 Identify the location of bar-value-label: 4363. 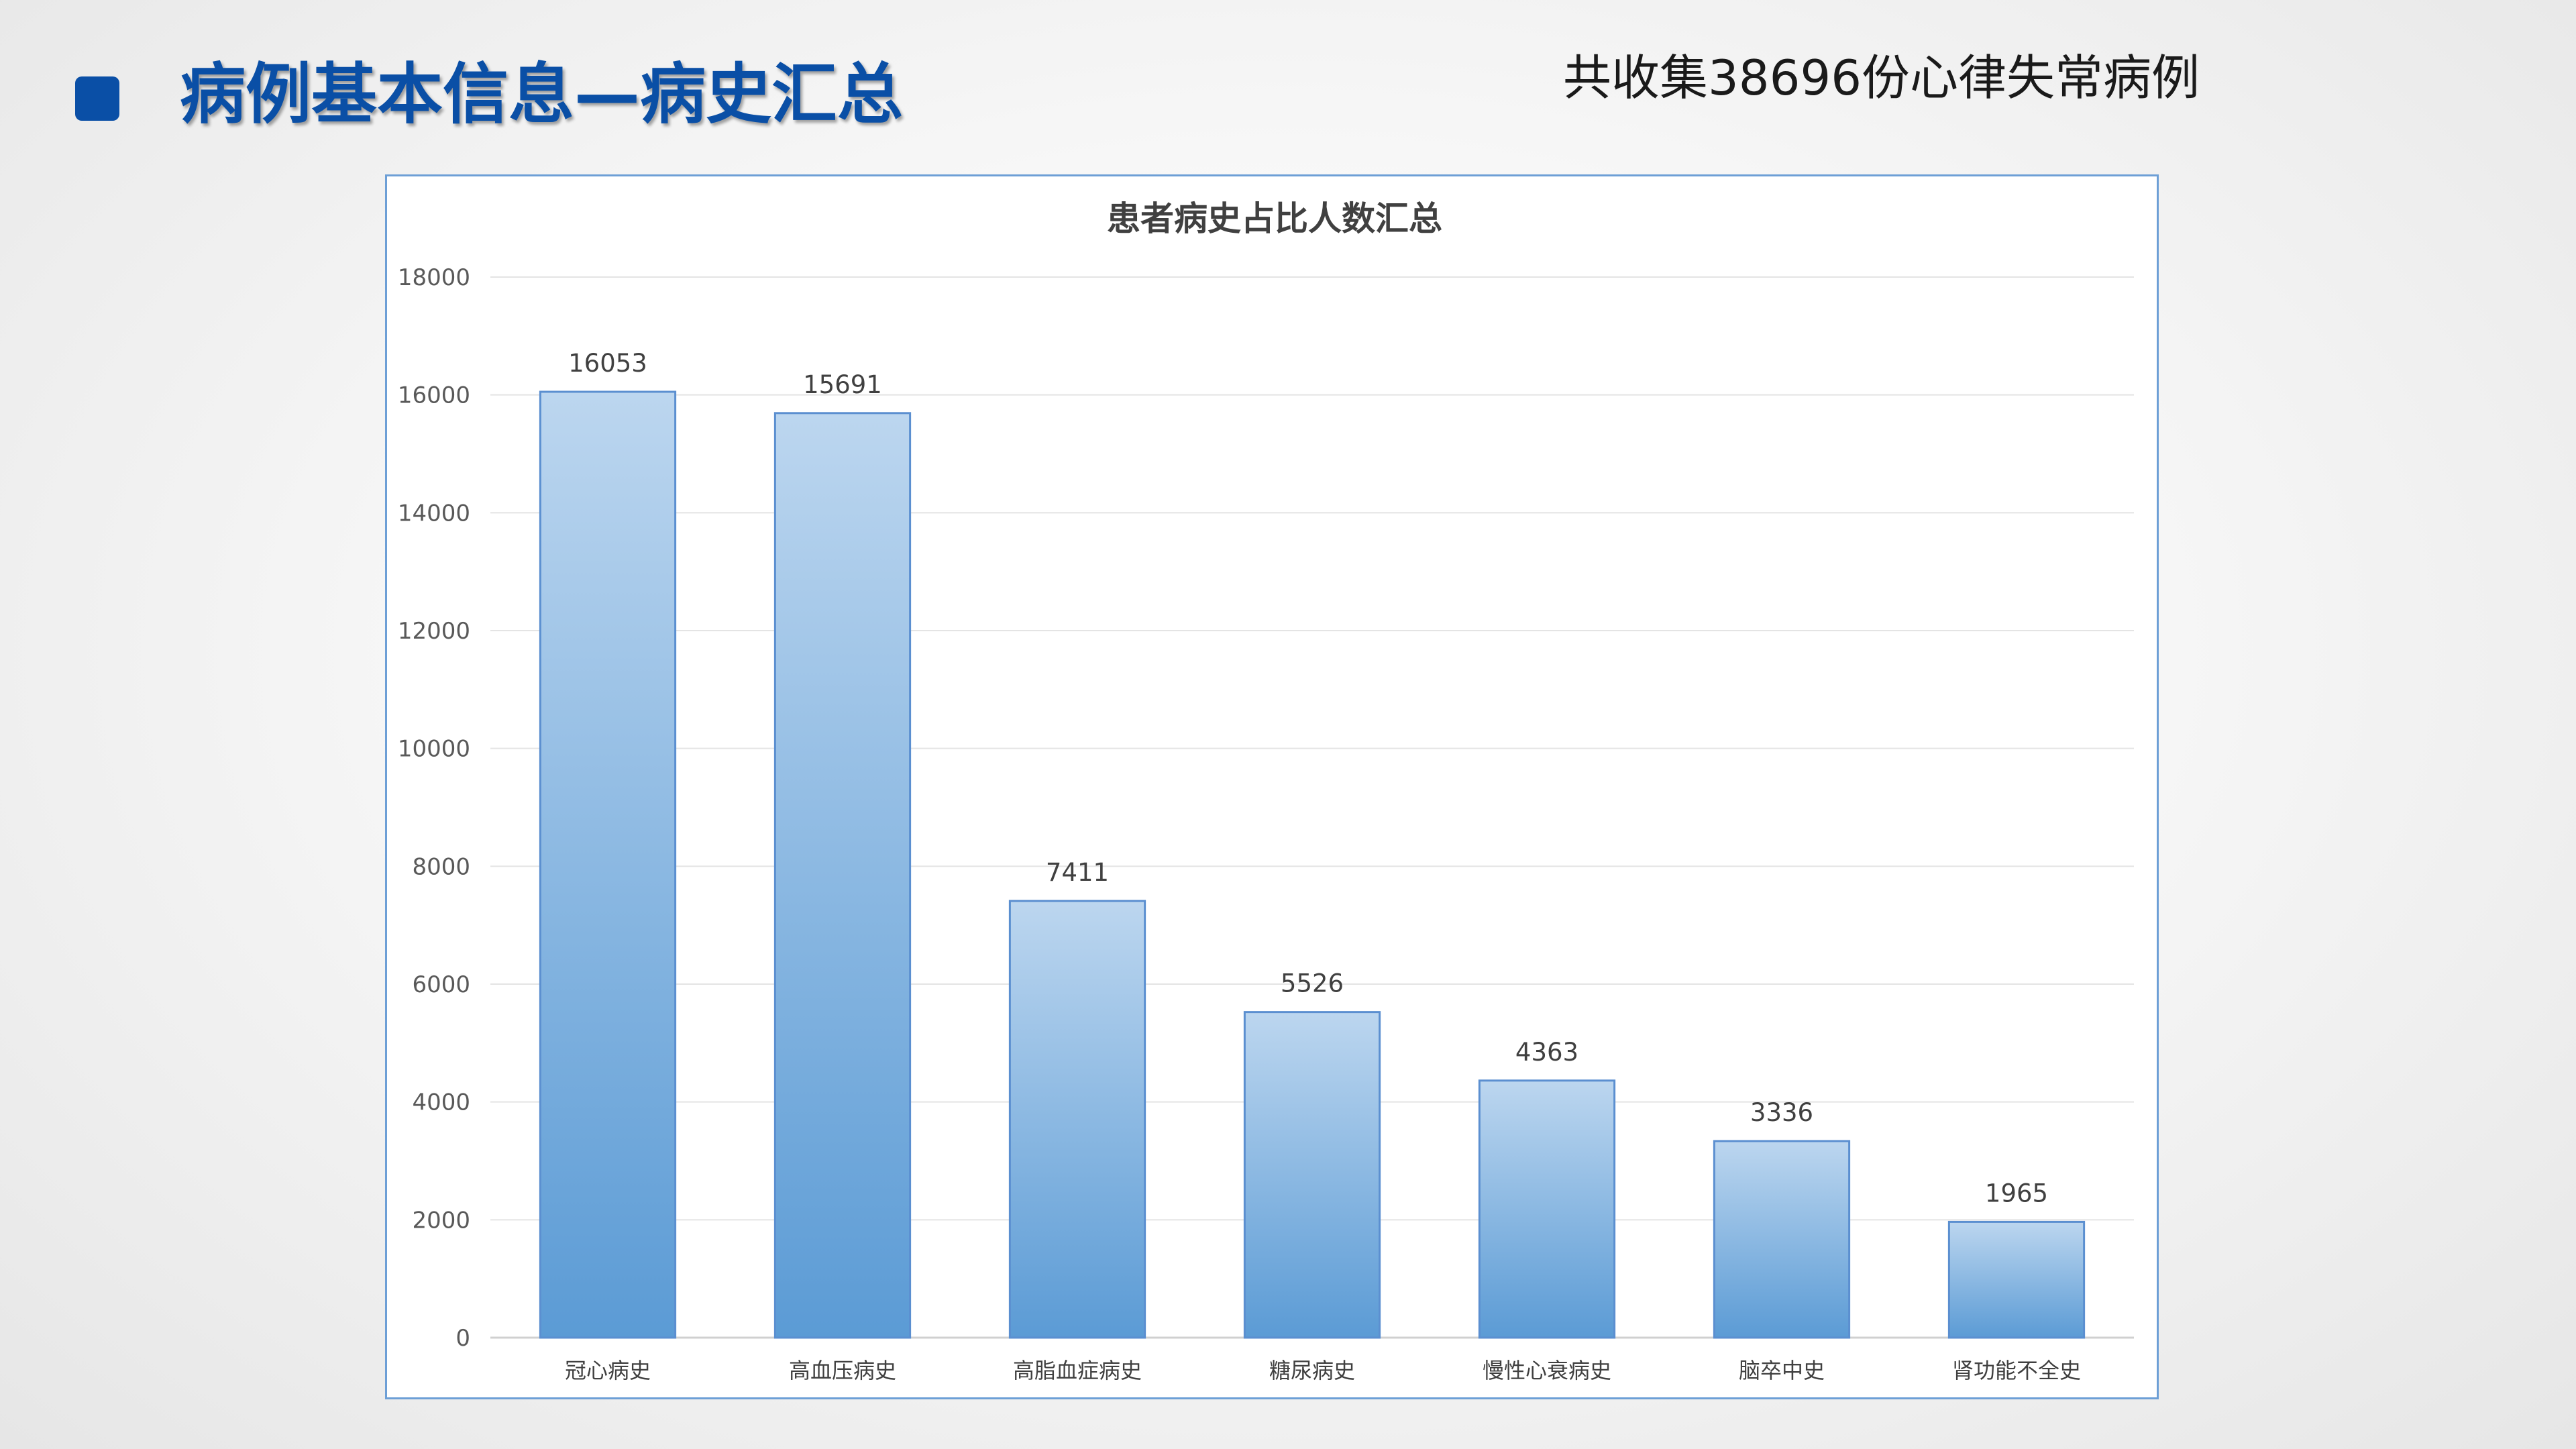
(1546, 1052).